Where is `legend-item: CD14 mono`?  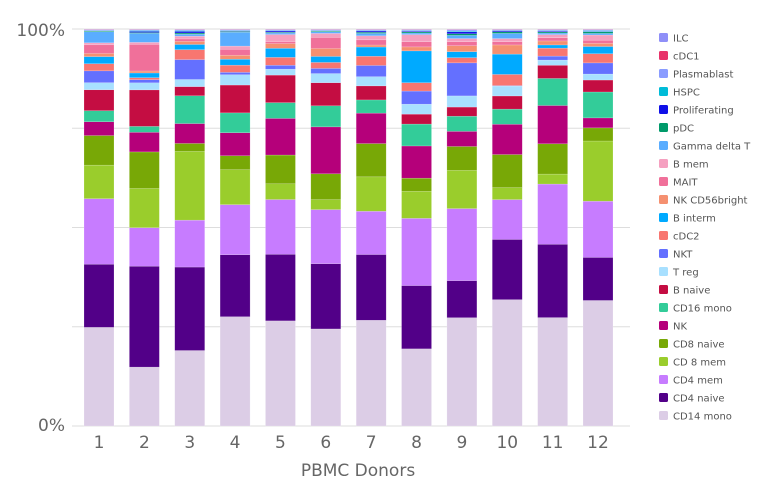
legend-item: CD14 mono is located at coordinates (695, 417).